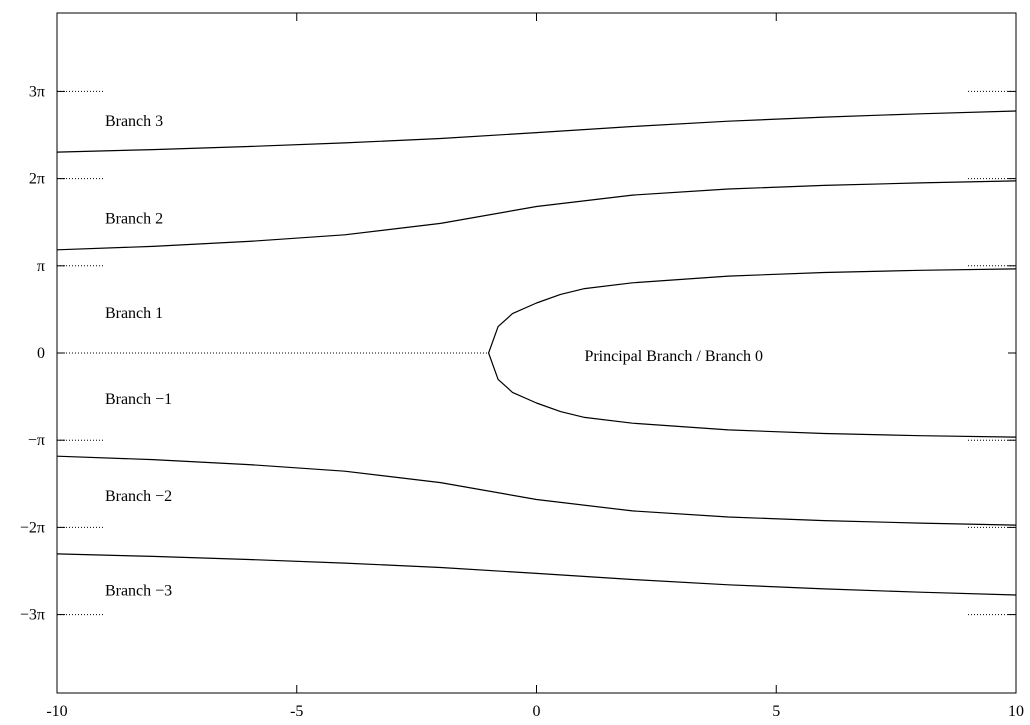 The width and height of the screenshot is (1030, 725). What do you see at coordinates (673, 356) in the screenshot?
I see `branch-label-3: Principal Branch / Branch 0` at bounding box center [673, 356].